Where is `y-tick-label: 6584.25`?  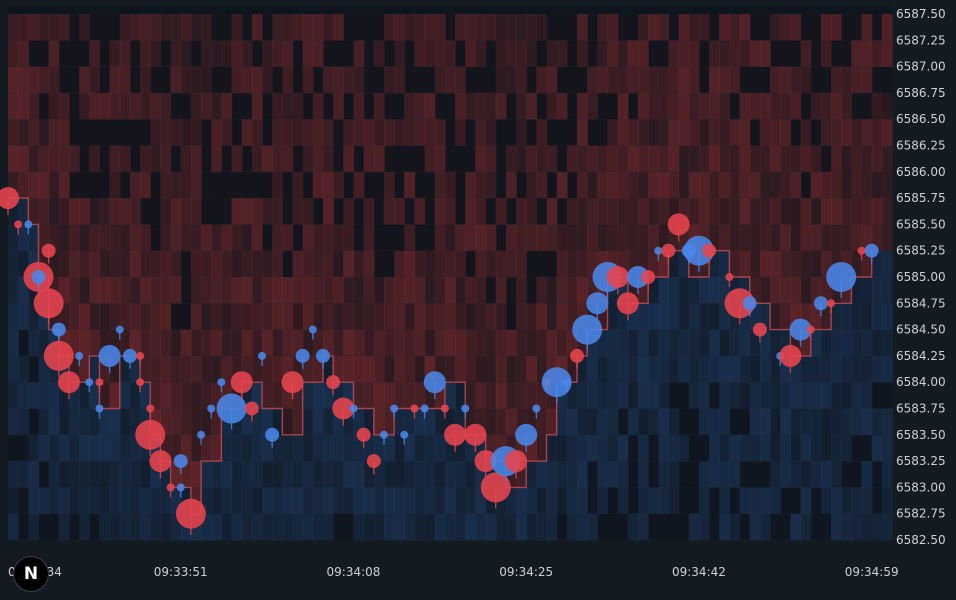 y-tick-label: 6584.25 is located at coordinates (921, 356).